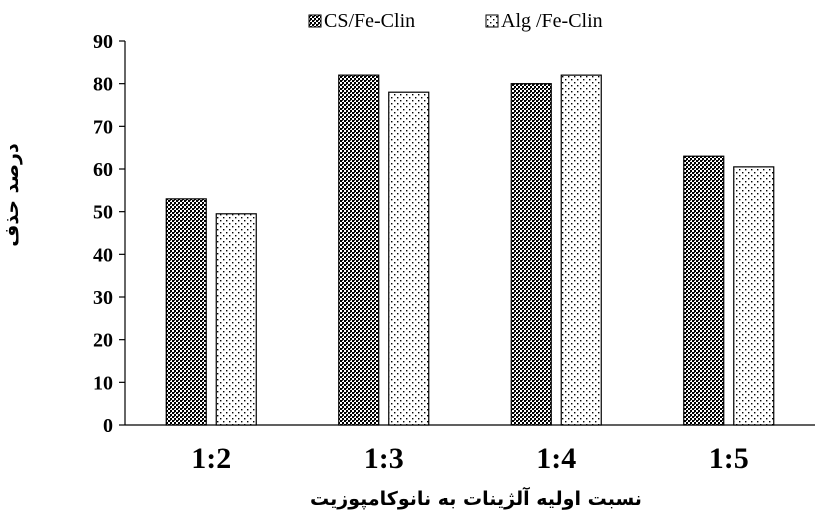 Image resolution: width=816 pixels, height=519 pixels. Describe the element at coordinates (455, 21) in the screenshot. I see `legend: CS/Fe-Clin Alg /Fe-Clin` at that location.